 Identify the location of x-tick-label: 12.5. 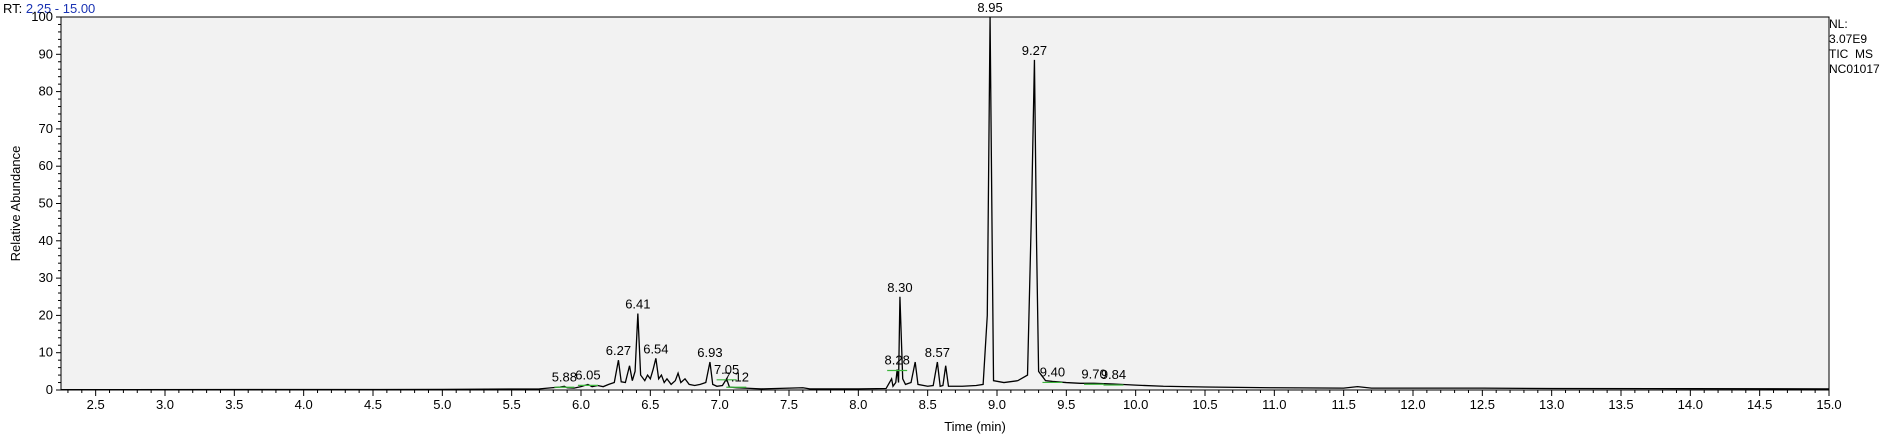
(1482, 404).